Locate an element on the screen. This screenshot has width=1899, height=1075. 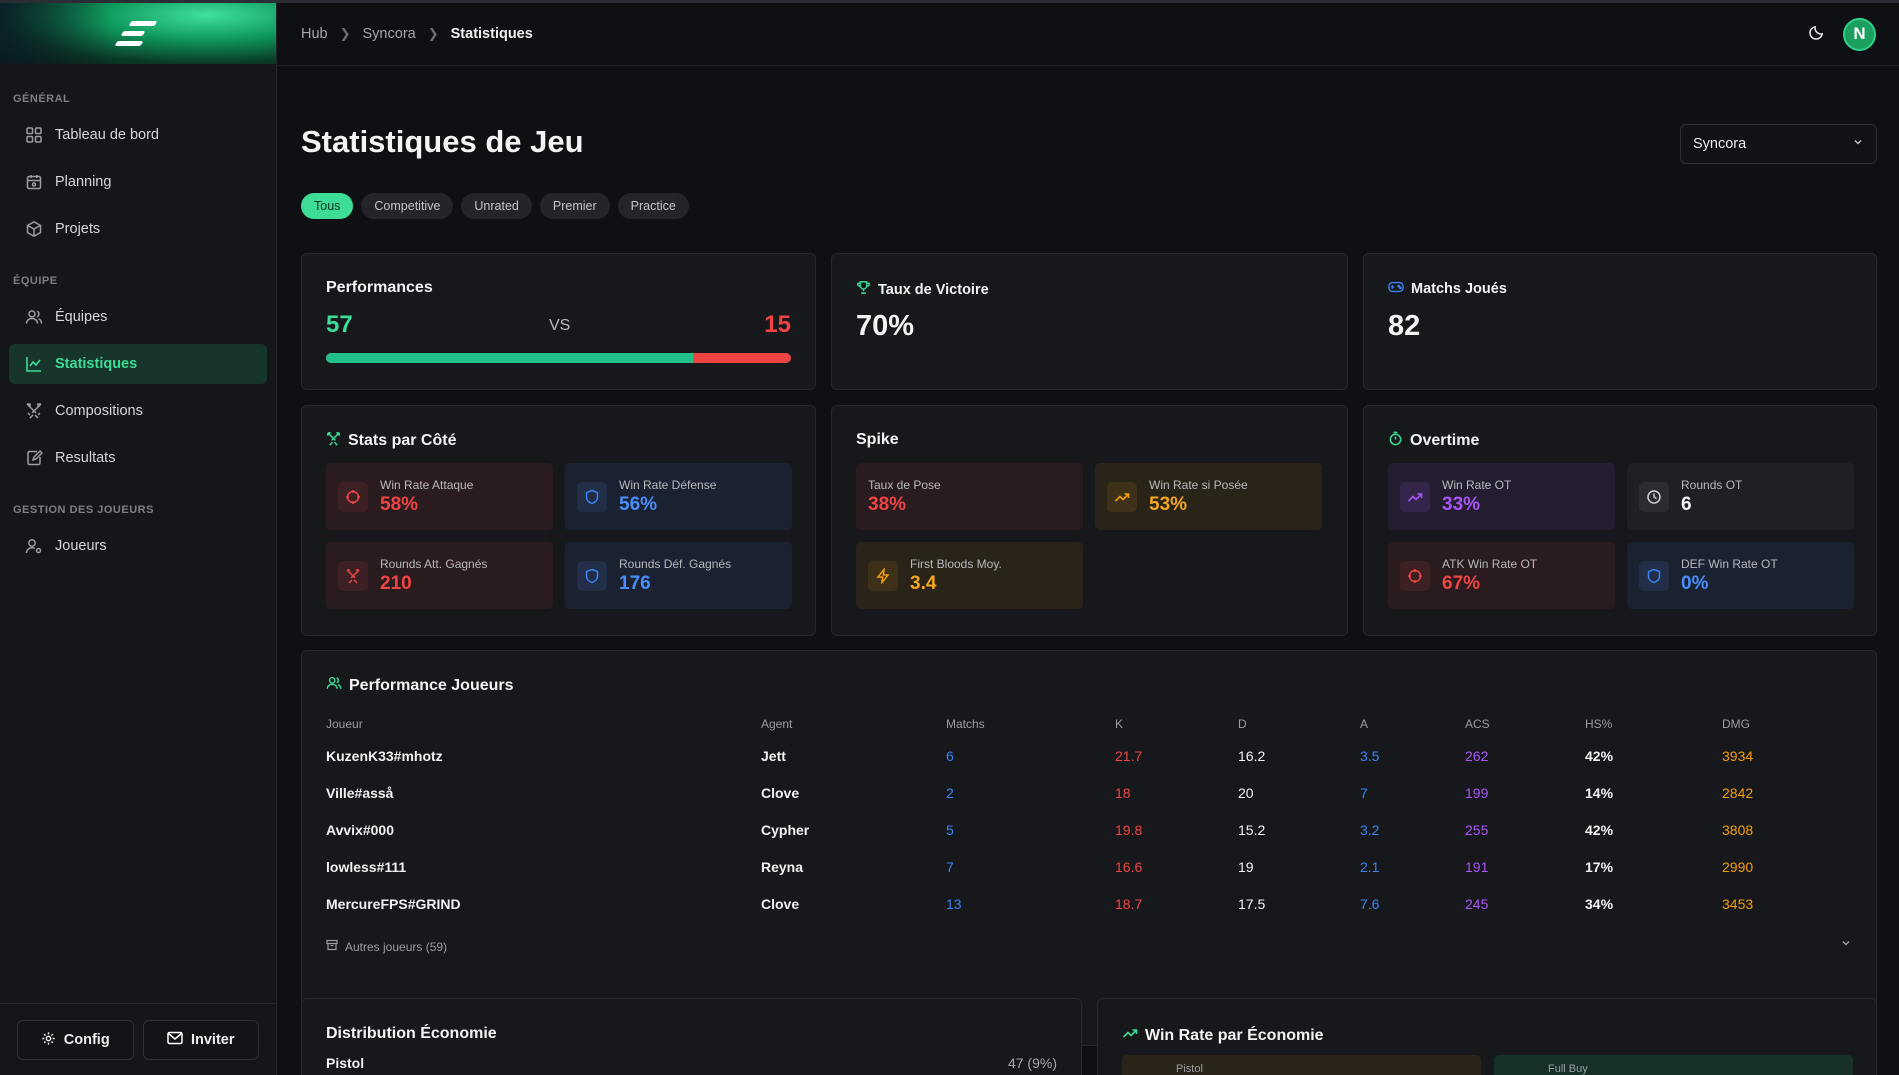
sidebar-item-planning: Planning is located at coordinates (138, 182).